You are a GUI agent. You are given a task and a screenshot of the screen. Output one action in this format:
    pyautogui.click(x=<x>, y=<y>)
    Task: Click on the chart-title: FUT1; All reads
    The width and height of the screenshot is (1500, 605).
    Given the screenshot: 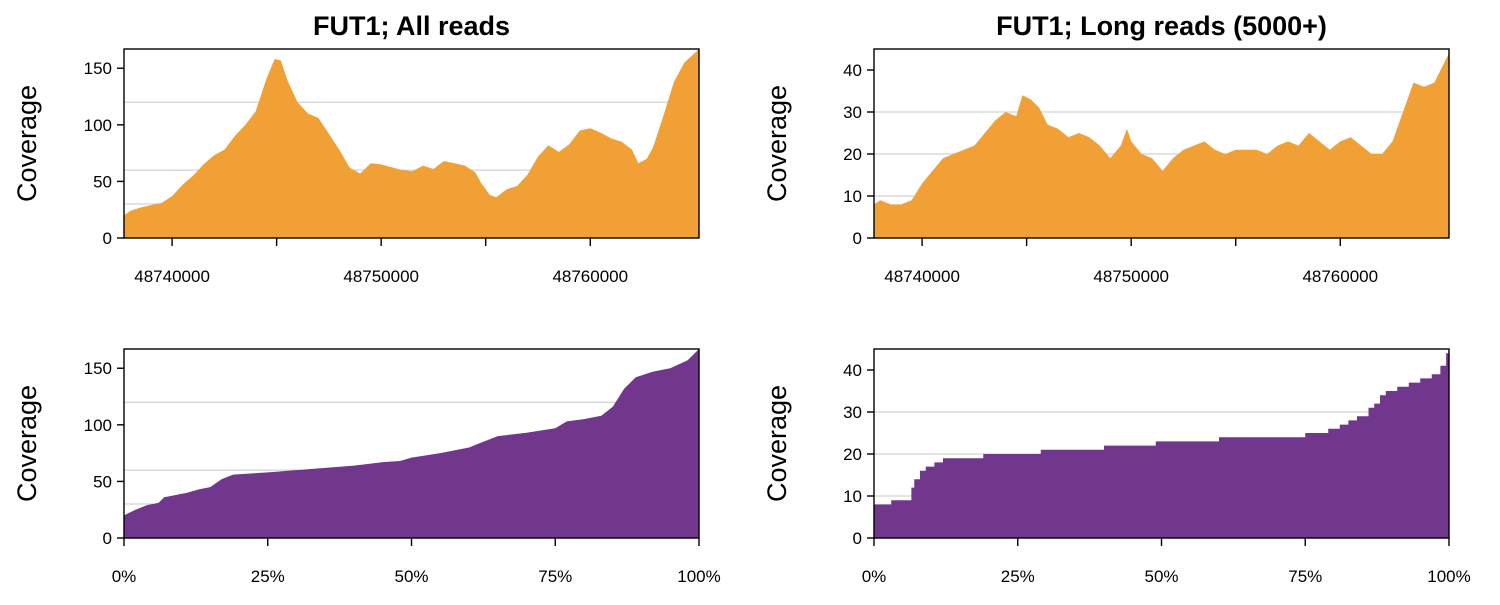 What is the action you would take?
    pyautogui.click(x=411, y=26)
    